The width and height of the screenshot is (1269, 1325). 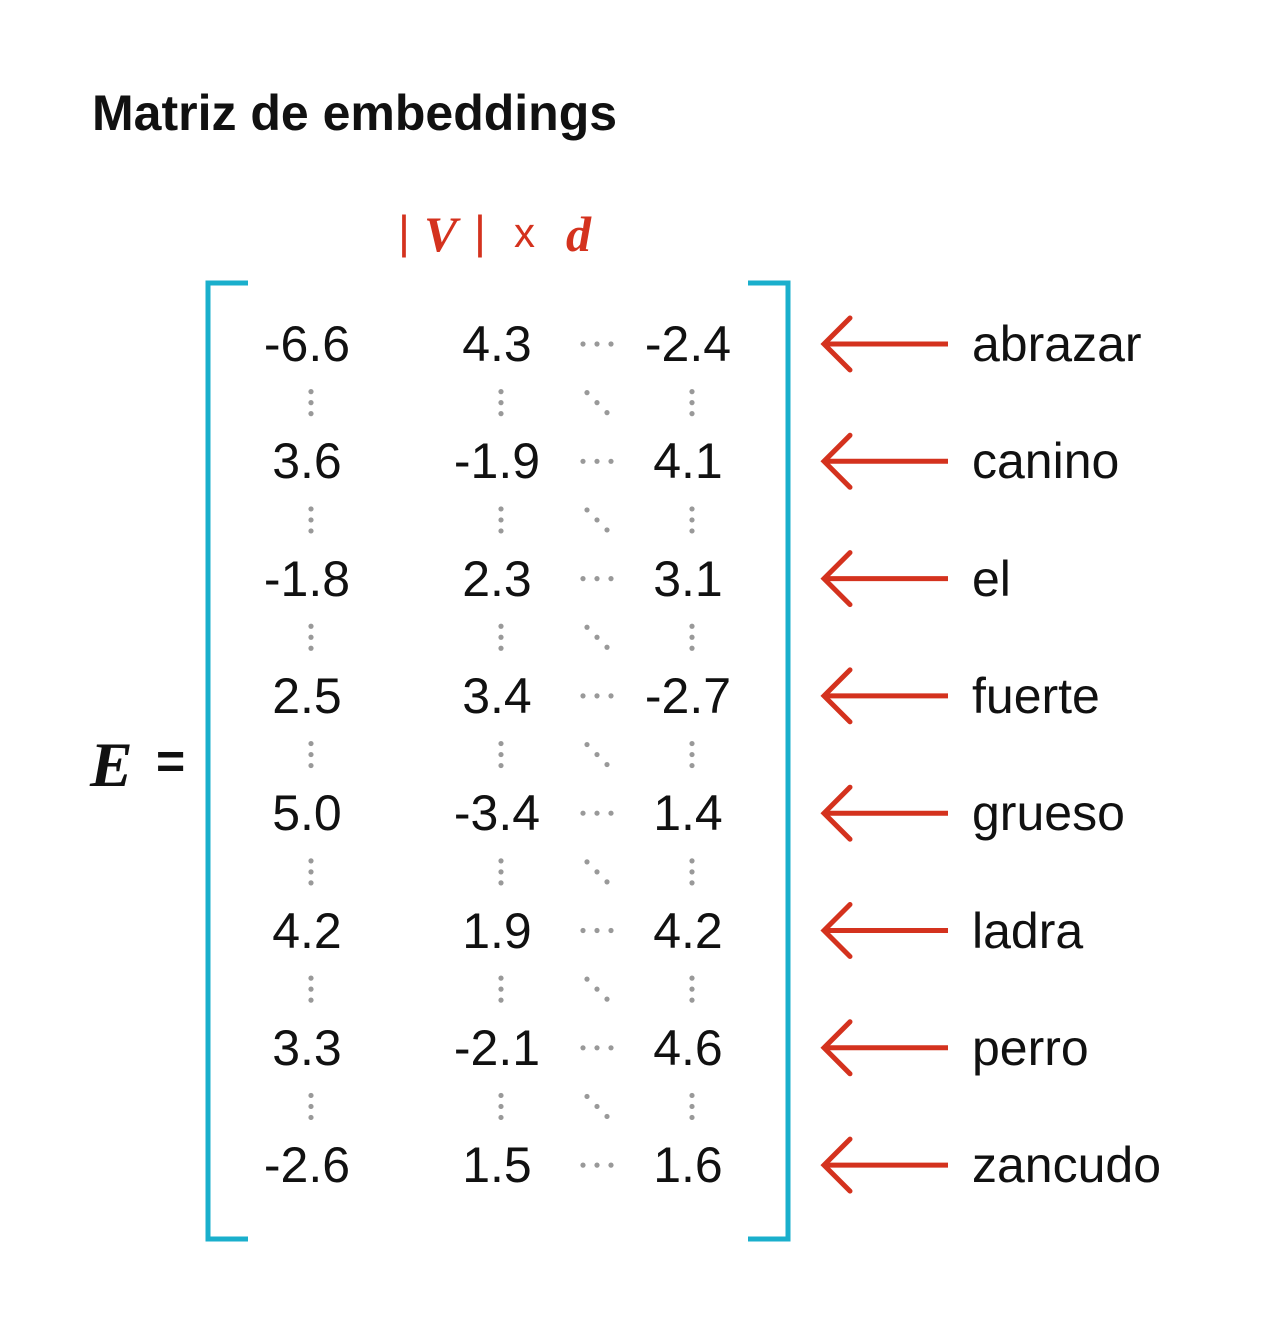 What do you see at coordinates (307, 813) in the screenshot?
I see `matrix-cell: 5.0` at bounding box center [307, 813].